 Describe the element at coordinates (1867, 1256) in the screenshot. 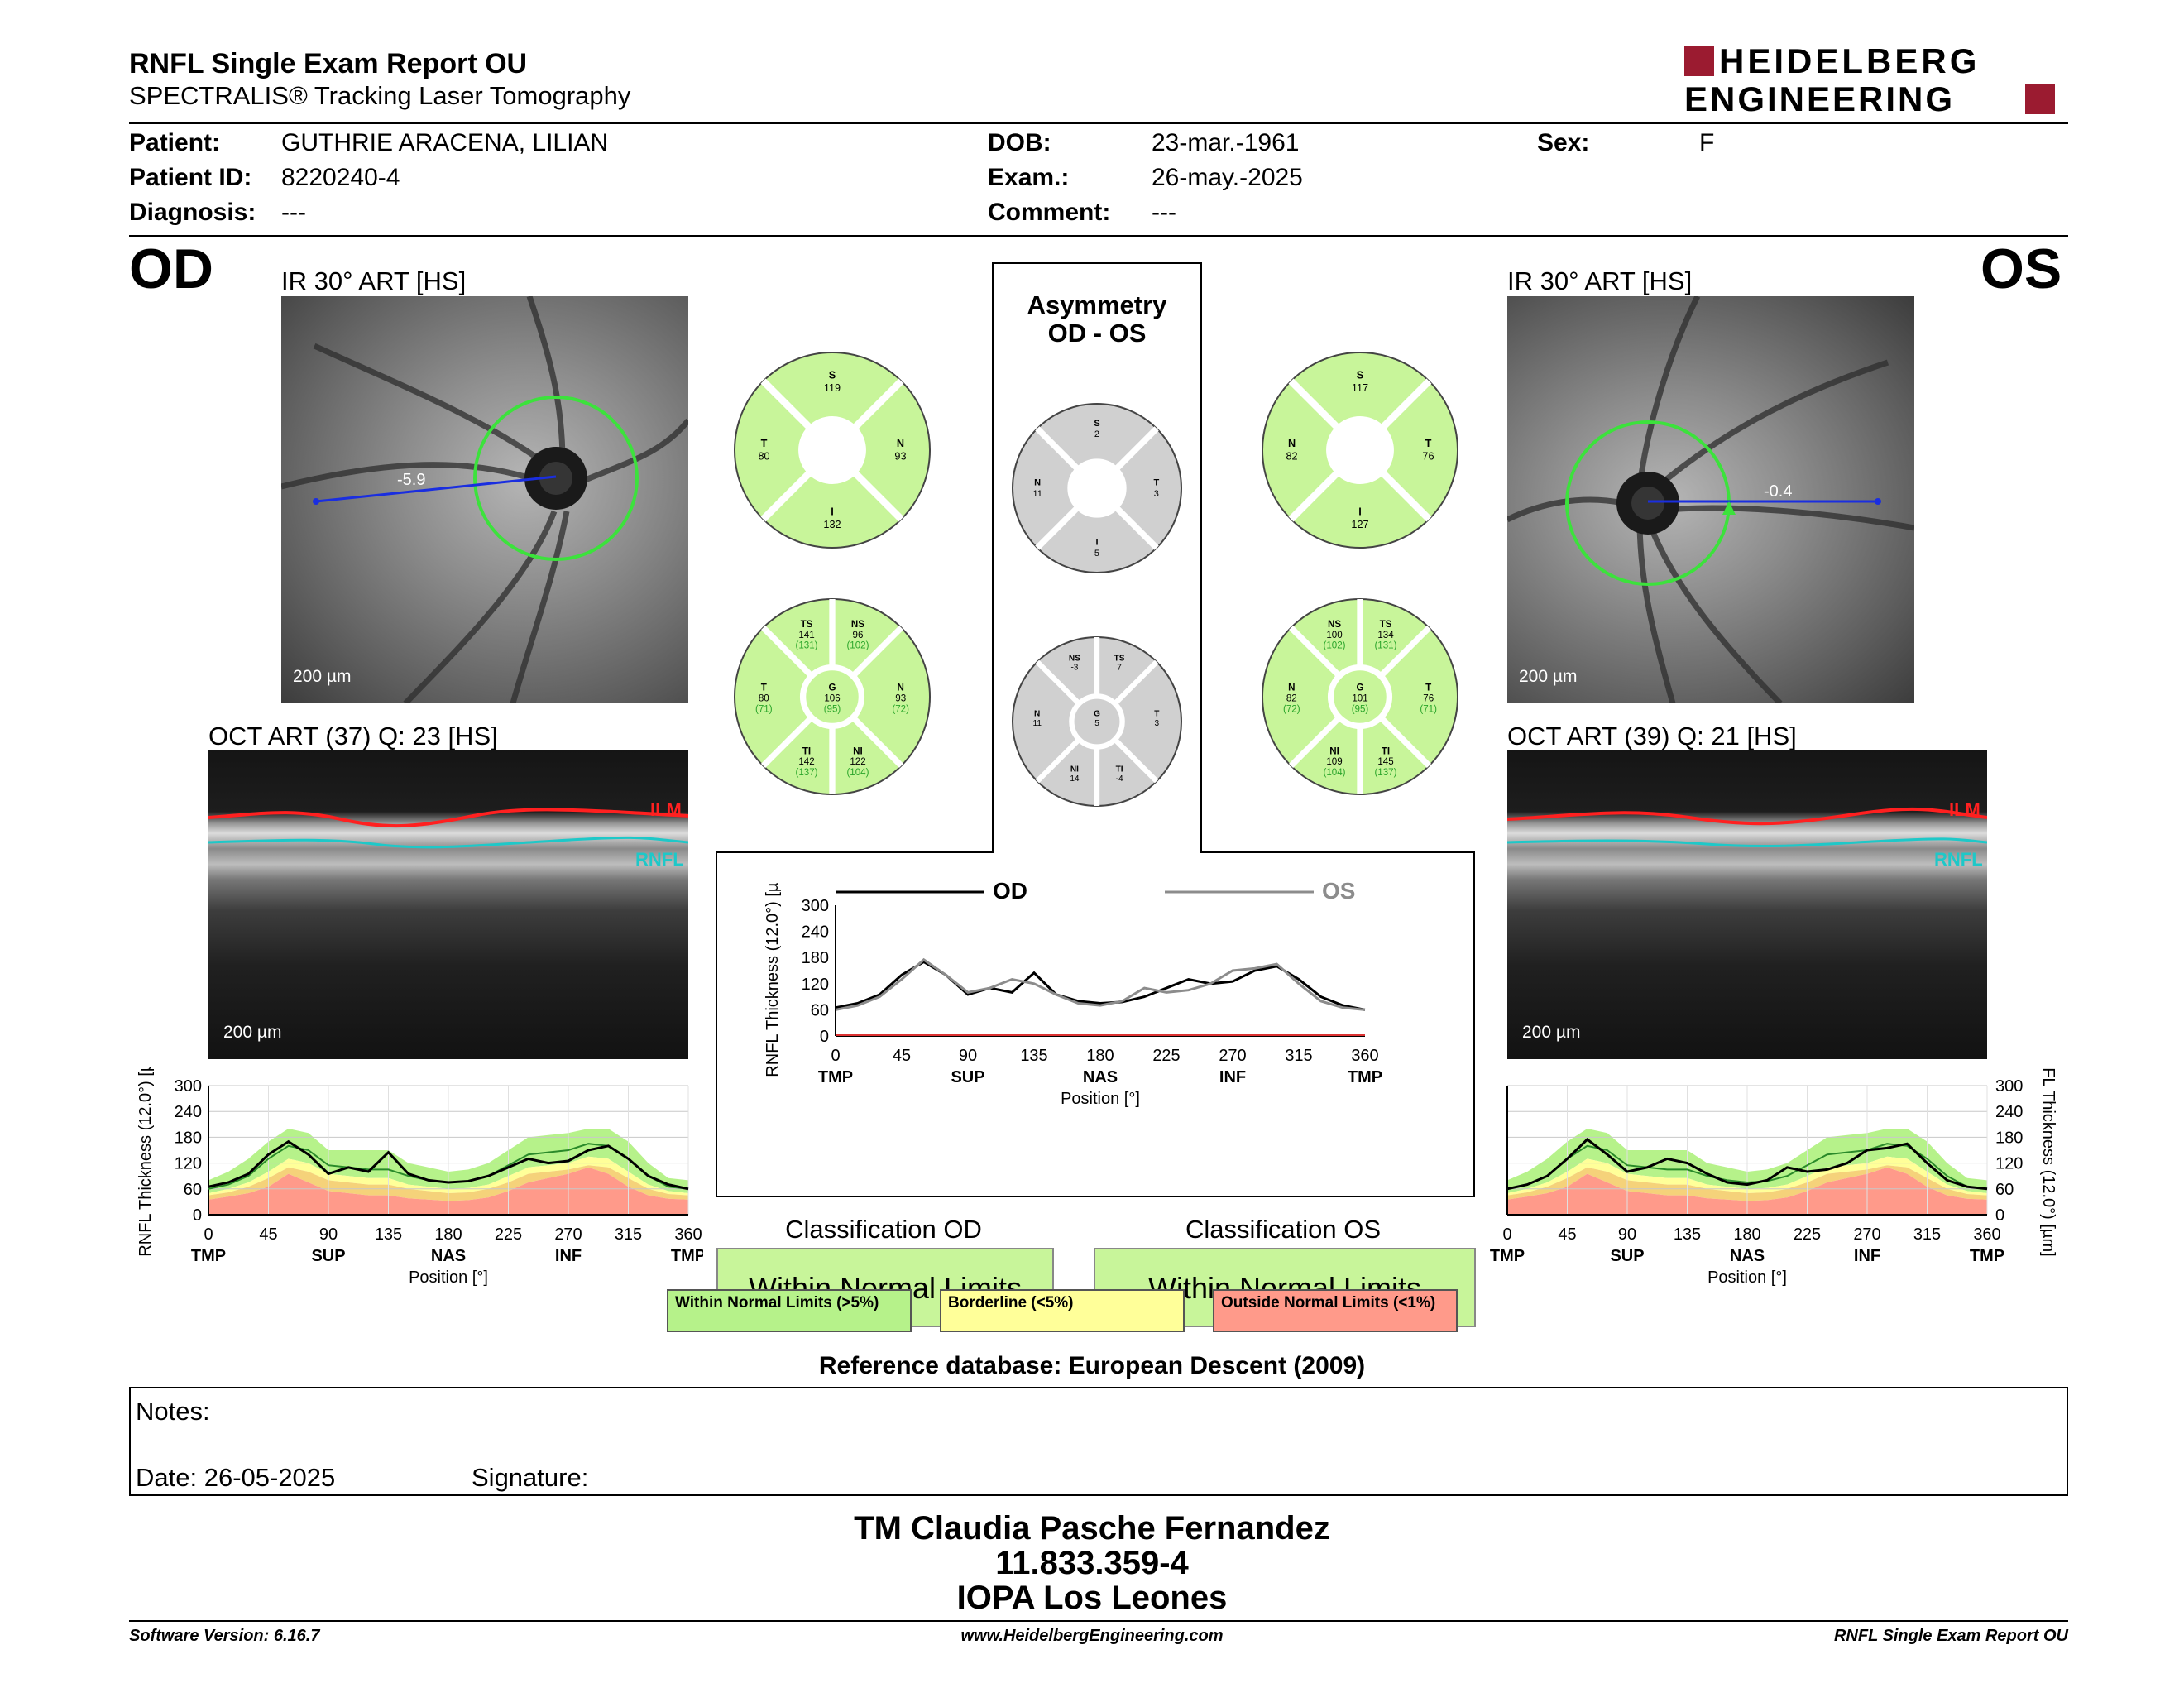

I see `region-label: INF` at that location.